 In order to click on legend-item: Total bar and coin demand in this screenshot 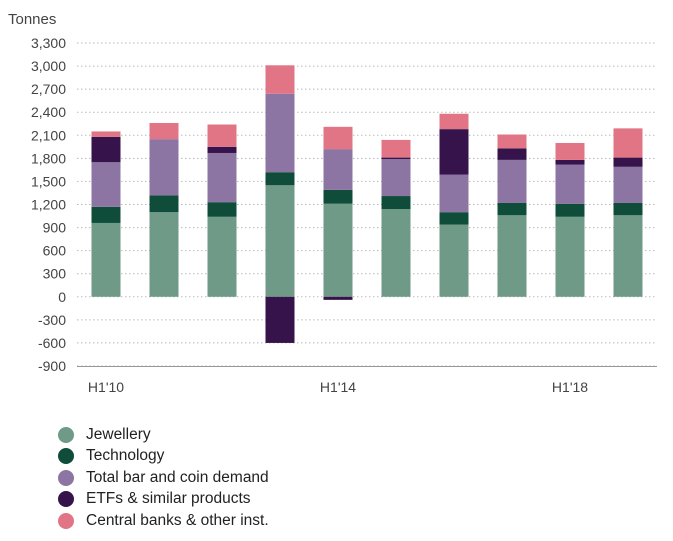, I will do `click(163, 478)`.